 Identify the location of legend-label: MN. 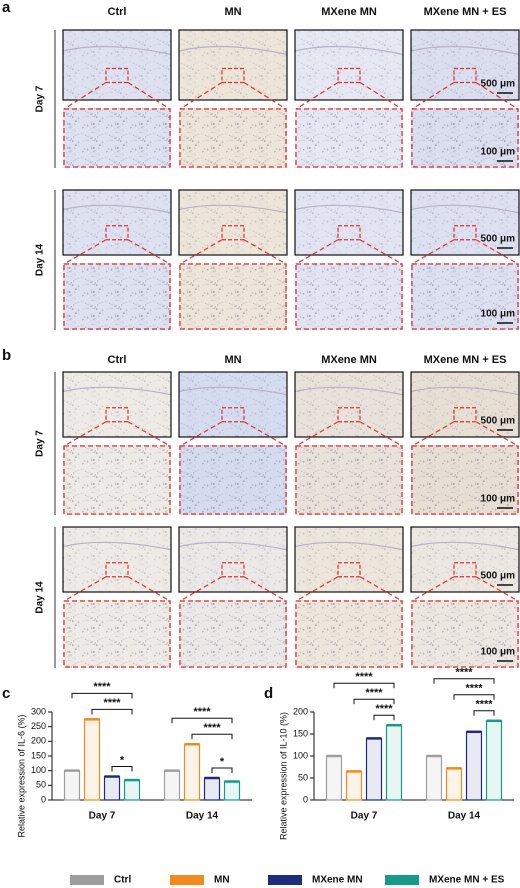
(222, 880).